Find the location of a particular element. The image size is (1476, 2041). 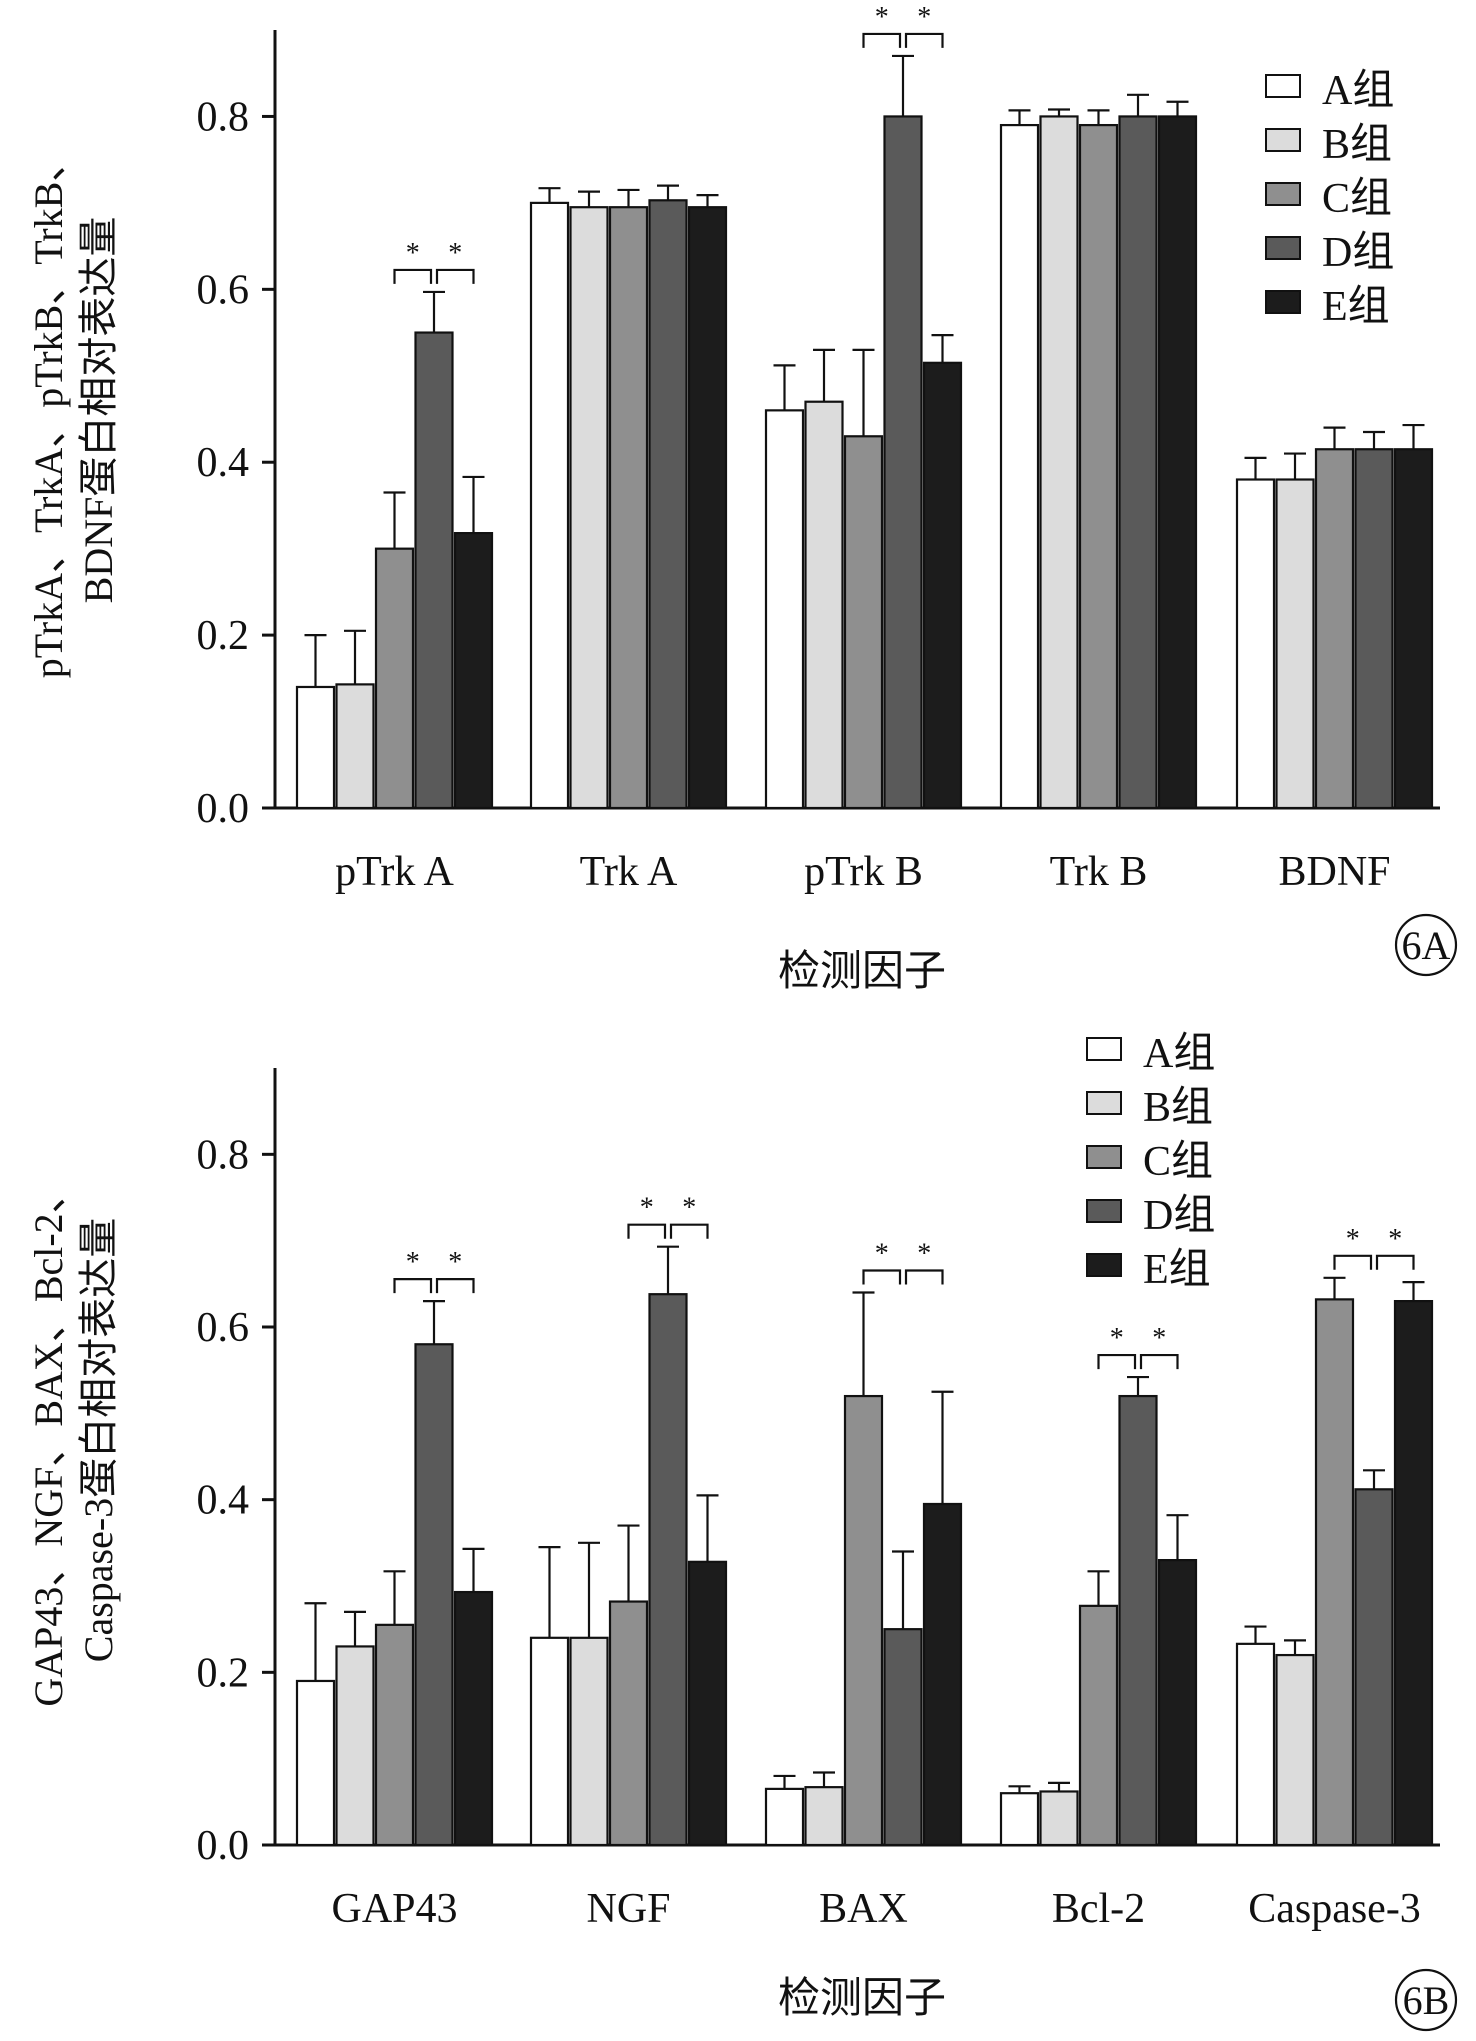

y-axis-label: Caspase-3蛋白相对表达量 is located at coordinates (98, 1440).